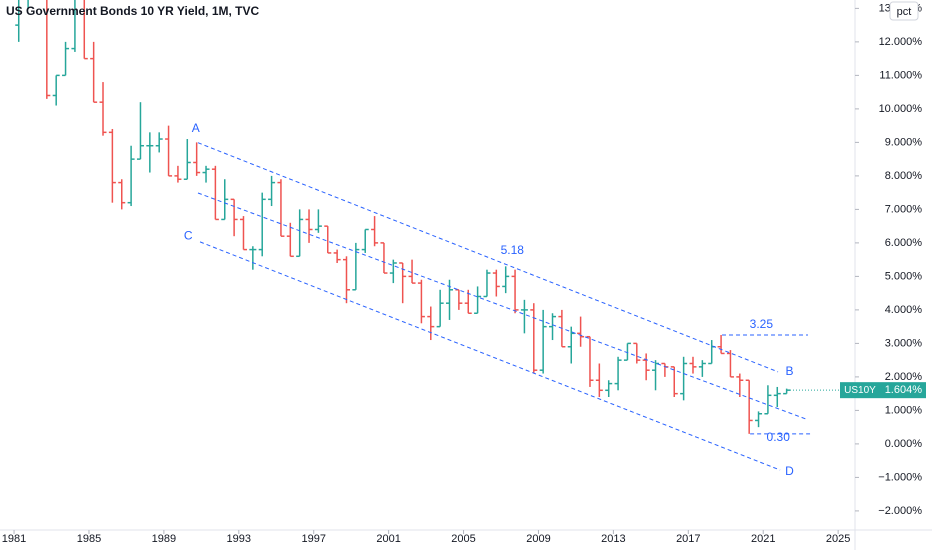  What do you see at coordinates (904, 410) in the screenshot?
I see `y-tick-label: 1.000%` at bounding box center [904, 410].